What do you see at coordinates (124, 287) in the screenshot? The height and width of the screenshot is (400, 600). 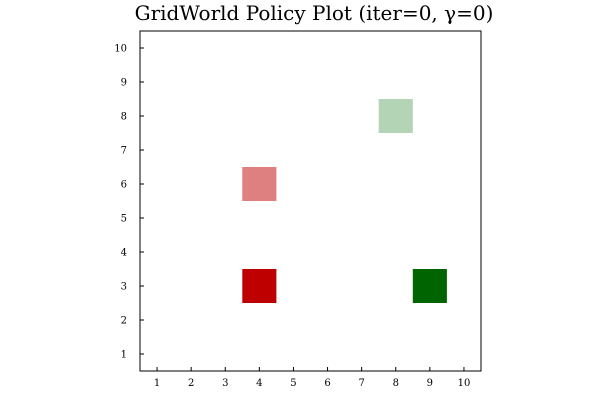 I see `y-tick-label: 3` at bounding box center [124, 287].